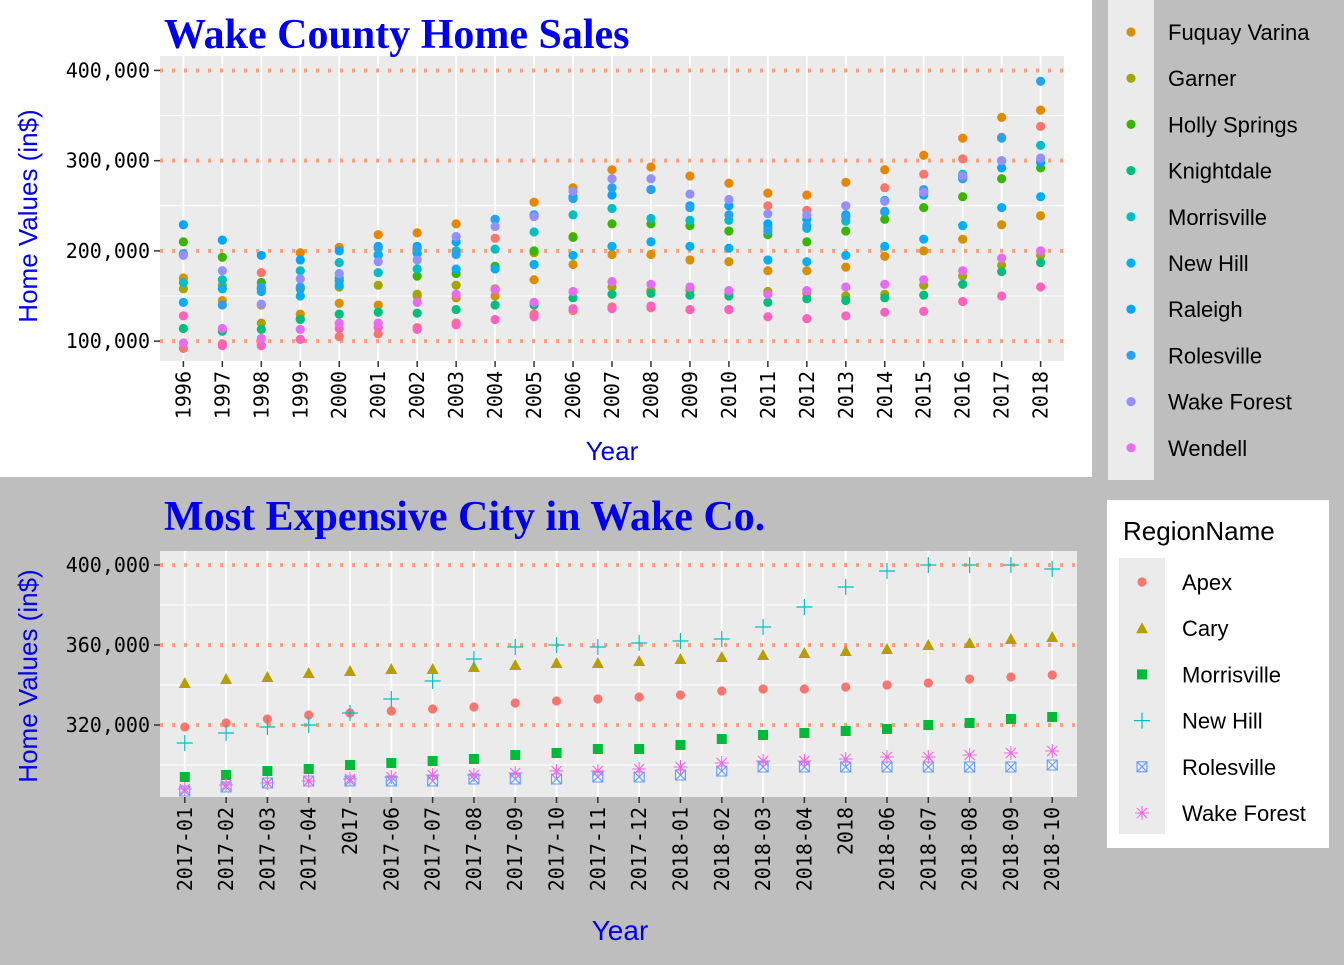  What do you see at coordinates (433, 849) in the screenshot?
I see `x-tick-label: 2017-07` at bounding box center [433, 849].